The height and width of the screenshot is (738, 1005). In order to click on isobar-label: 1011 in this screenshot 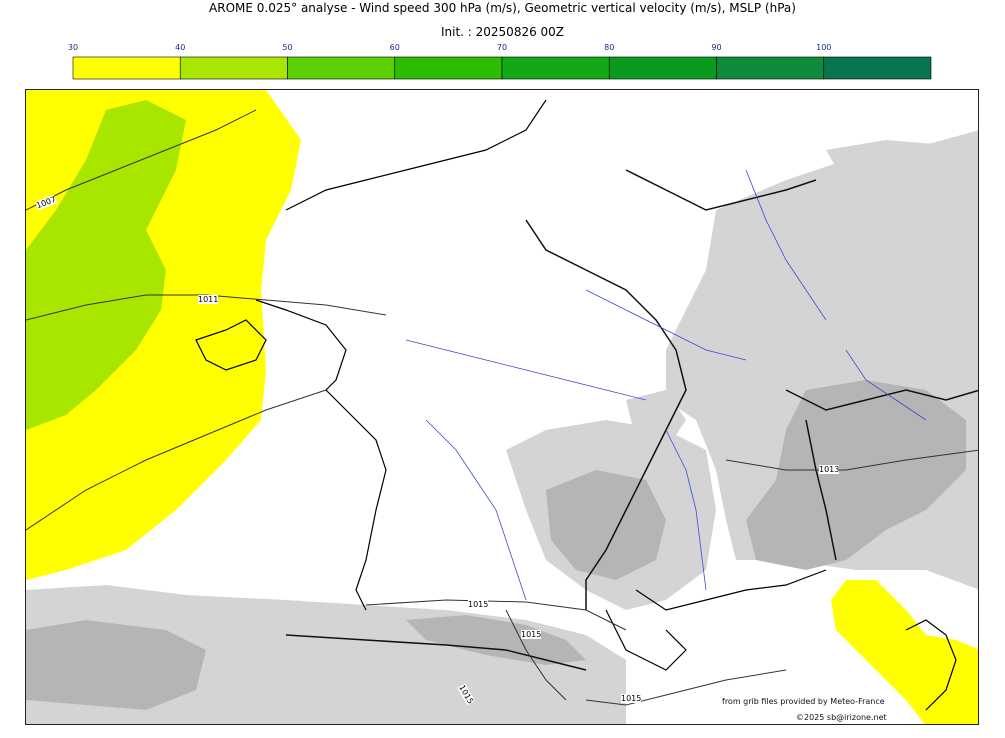, I will do `click(208, 299)`.